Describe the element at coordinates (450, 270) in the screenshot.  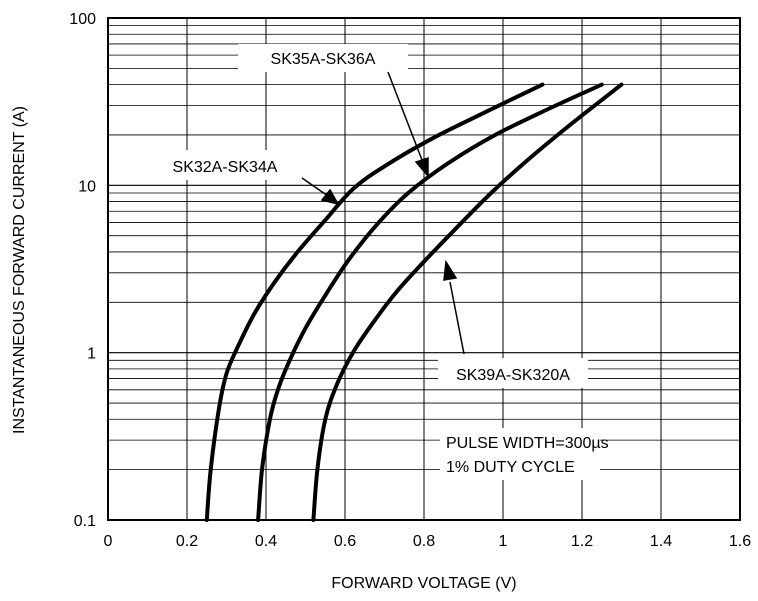
I see `arrow-head-sk39a` at that location.